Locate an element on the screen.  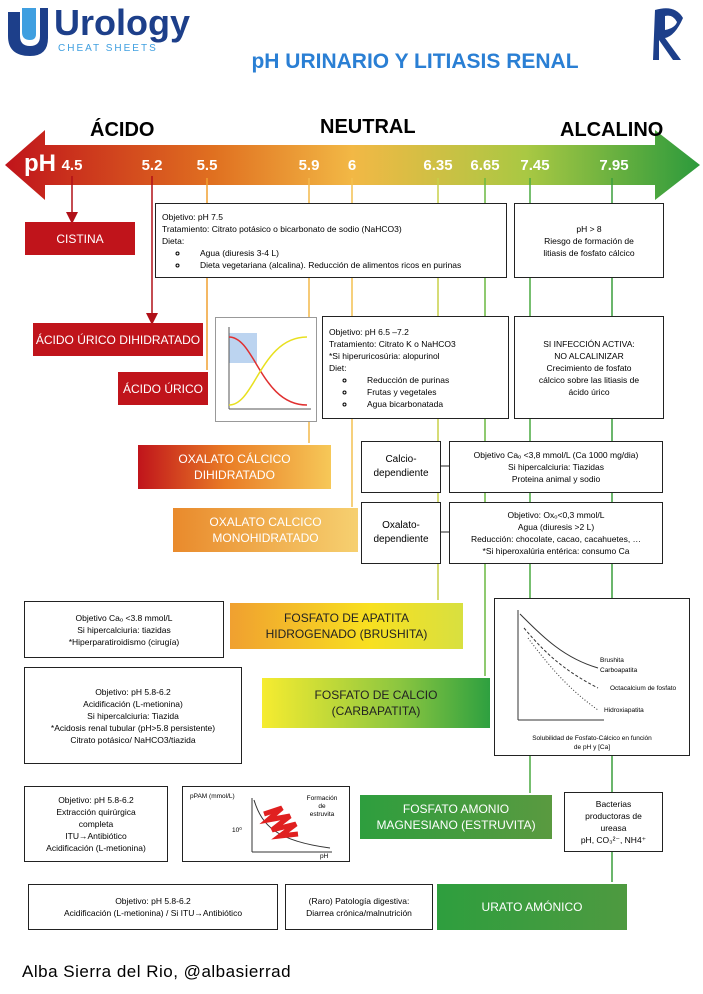
text-line: Si hipercalciuria: Tiazida is located at coordinates (133, 715).